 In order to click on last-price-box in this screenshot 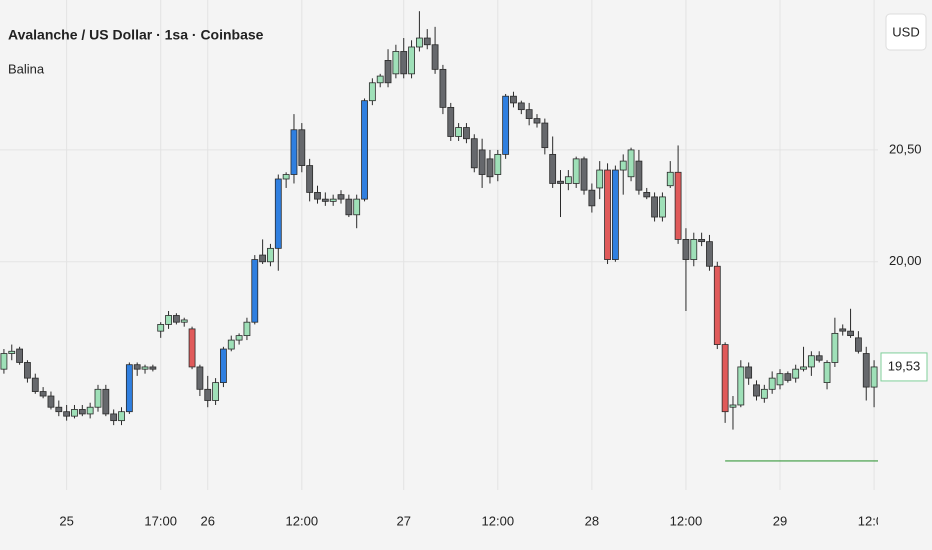, I will do `click(904, 367)`.